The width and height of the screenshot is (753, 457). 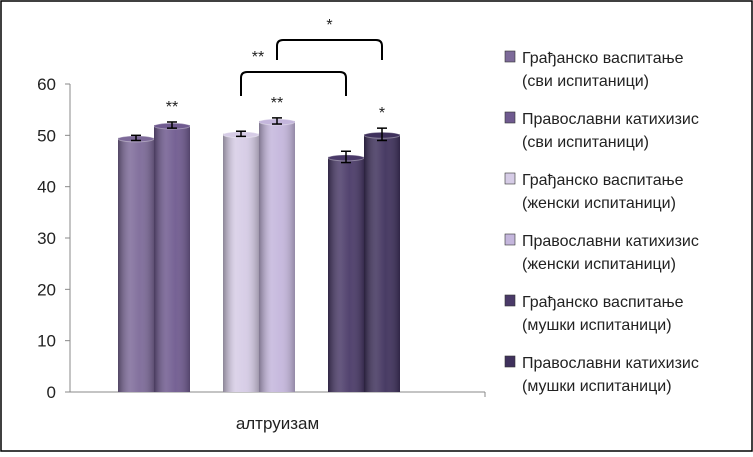 What do you see at coordinates (329, 25) in the screenshot?
I see `bracket-label: *` at bounding box center [329, 25].